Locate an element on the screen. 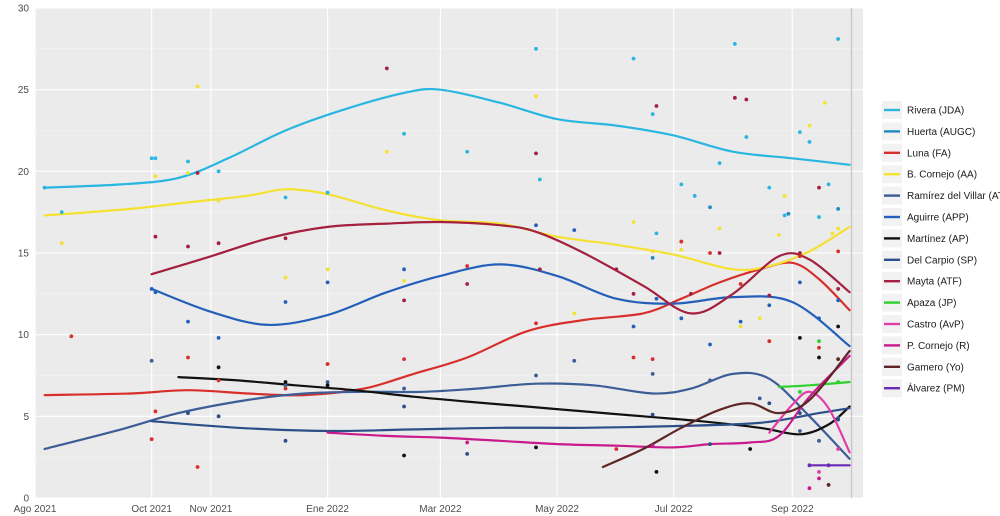 This screenshot has height=516, width=1000. x-tick-label: Nov 2021 is located at coordinates (211, 509).